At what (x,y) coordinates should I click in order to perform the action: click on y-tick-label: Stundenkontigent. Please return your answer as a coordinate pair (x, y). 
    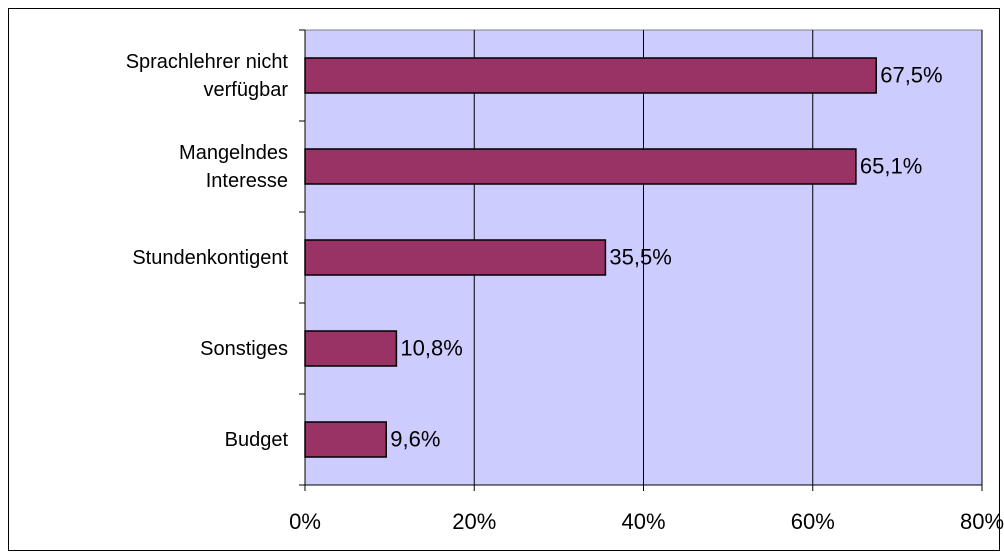
    Looking at the image, I should click on (210, 257).